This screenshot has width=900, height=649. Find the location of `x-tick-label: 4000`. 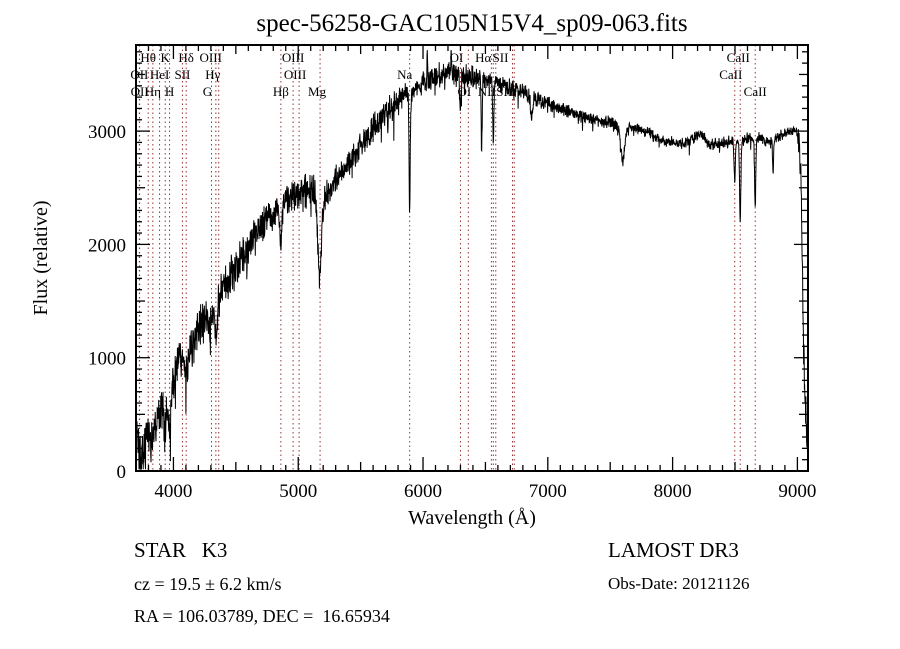

x-tick-label: 4000 is located at coordinates (173, 491).